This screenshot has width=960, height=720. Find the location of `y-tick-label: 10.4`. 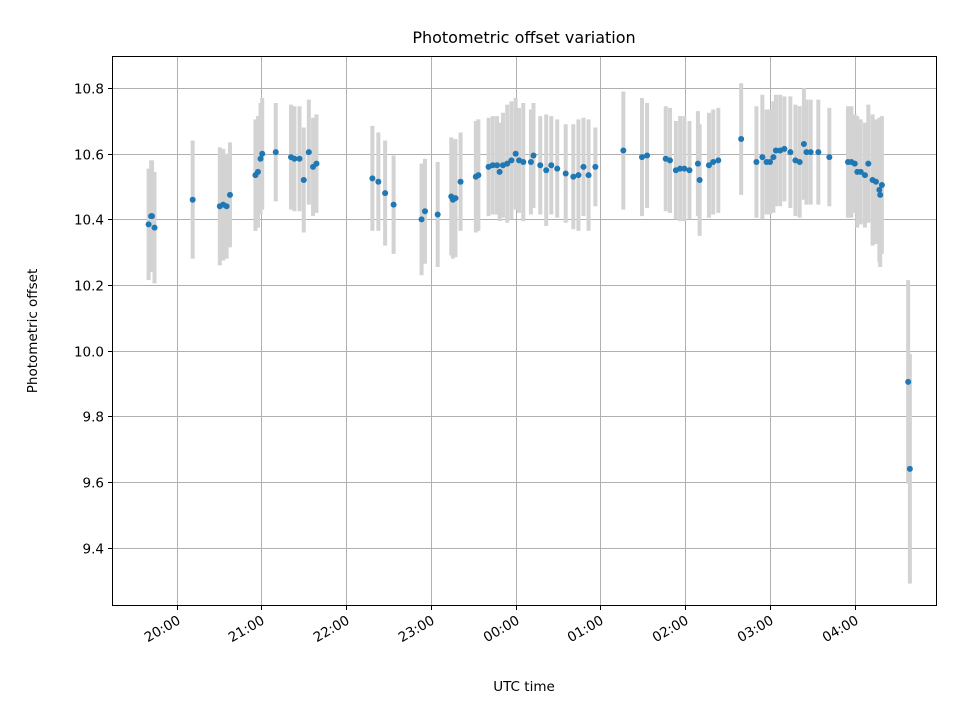

y-tick-label: 10.4 is located at coordinates (89, 221).